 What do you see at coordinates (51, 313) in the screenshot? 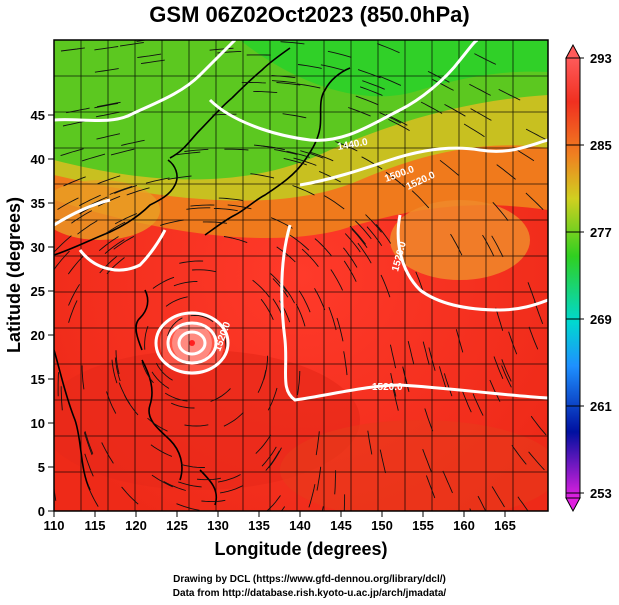
I see `y-axis` at bounding box center [51, 313].